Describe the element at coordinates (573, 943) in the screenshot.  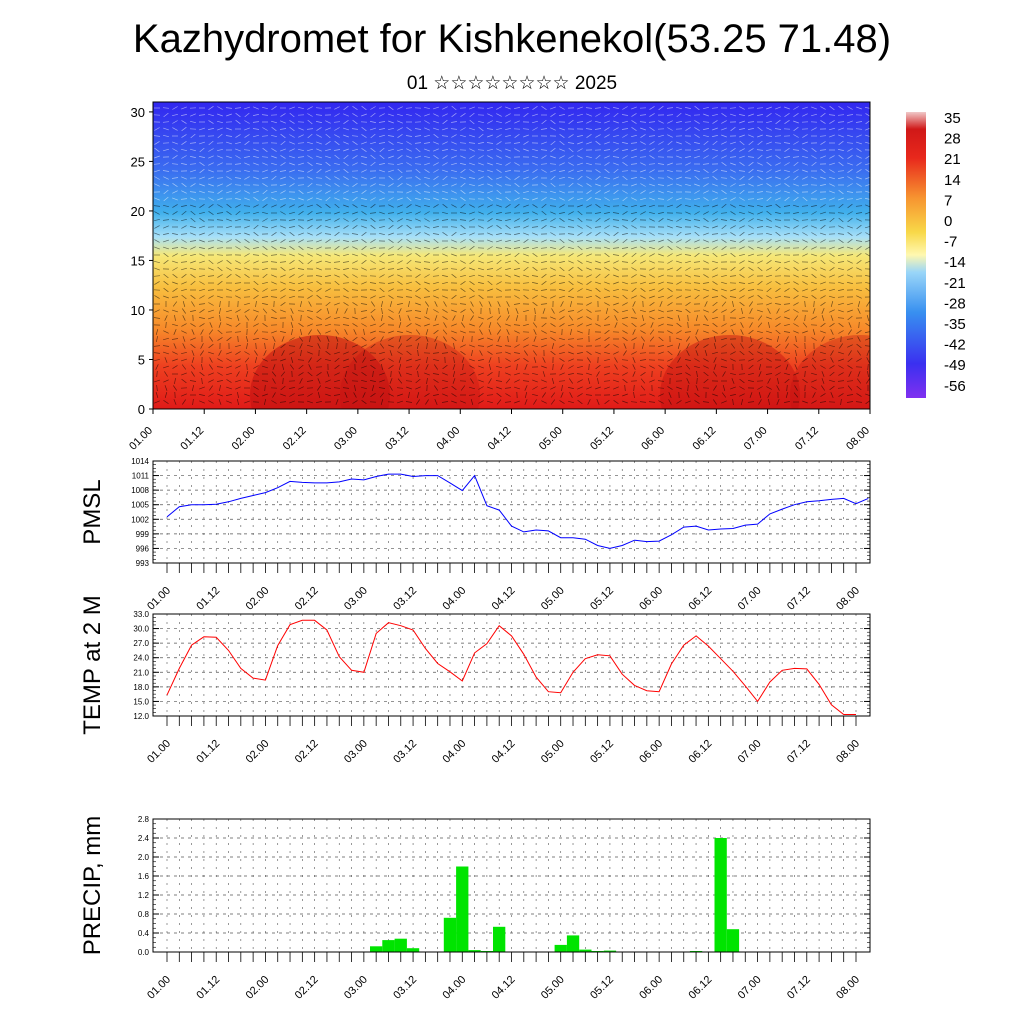
I see `precip-bar` at that location.